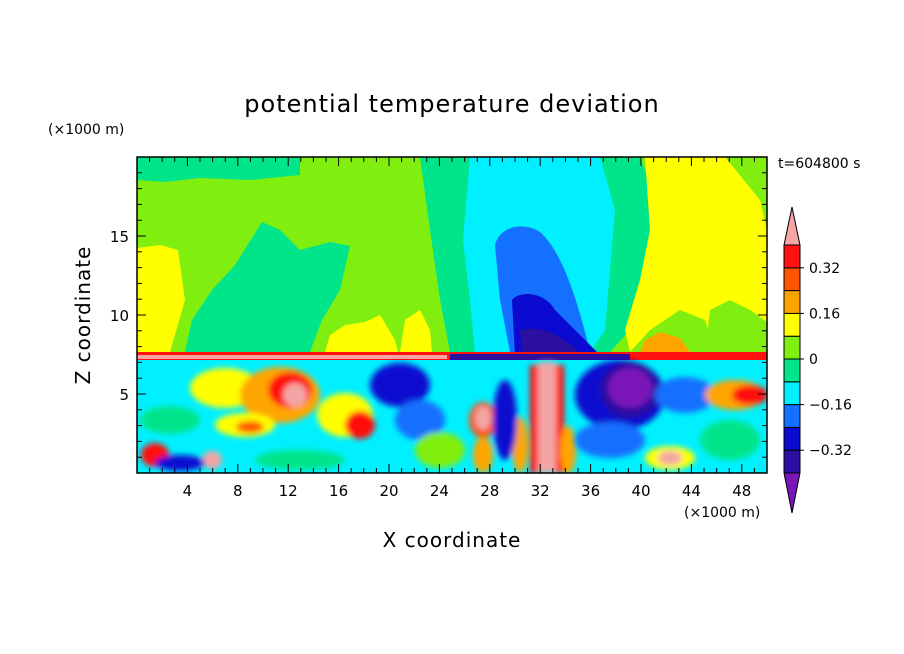  I want to click on x-tick-label: 20, so click(388, 491).